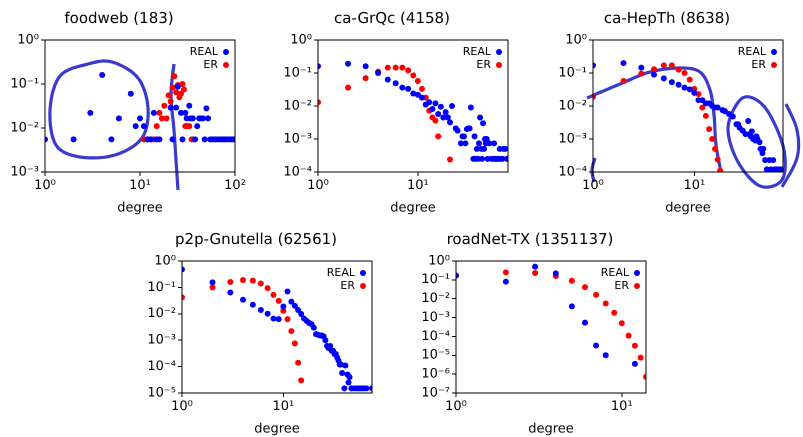 This screenshot has width=803, height=437. Describe the element at coordinates (530, 239) in the screenshot. I see `chart-title: roadNet-TX (1351137)` at that location.